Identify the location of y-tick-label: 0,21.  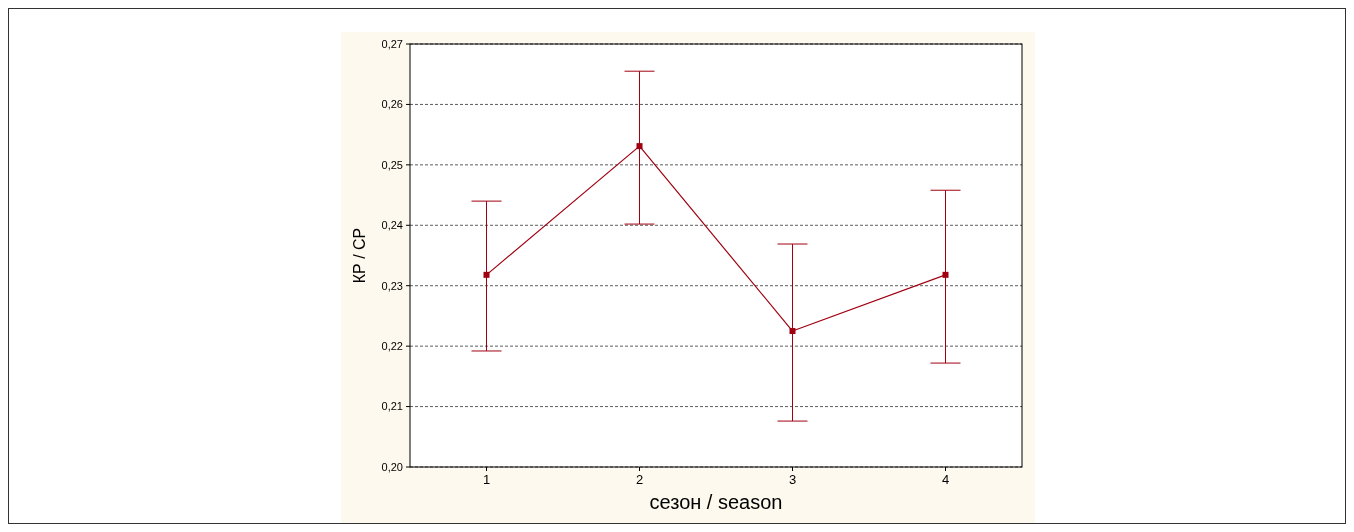
(392, 406).